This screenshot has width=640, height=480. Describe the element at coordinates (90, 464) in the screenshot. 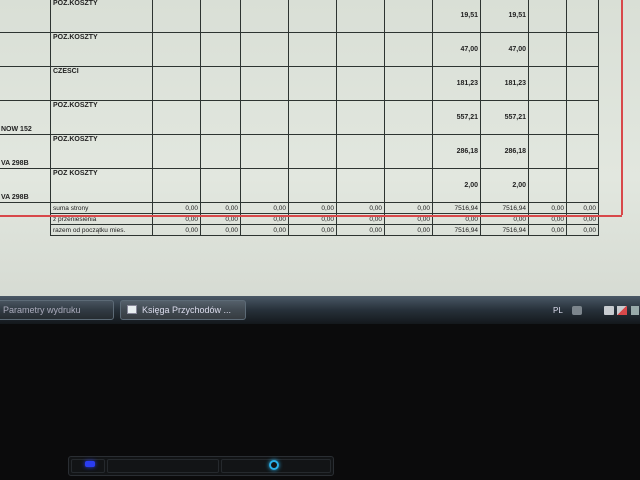

I see `wifi-led-icon` at that location.